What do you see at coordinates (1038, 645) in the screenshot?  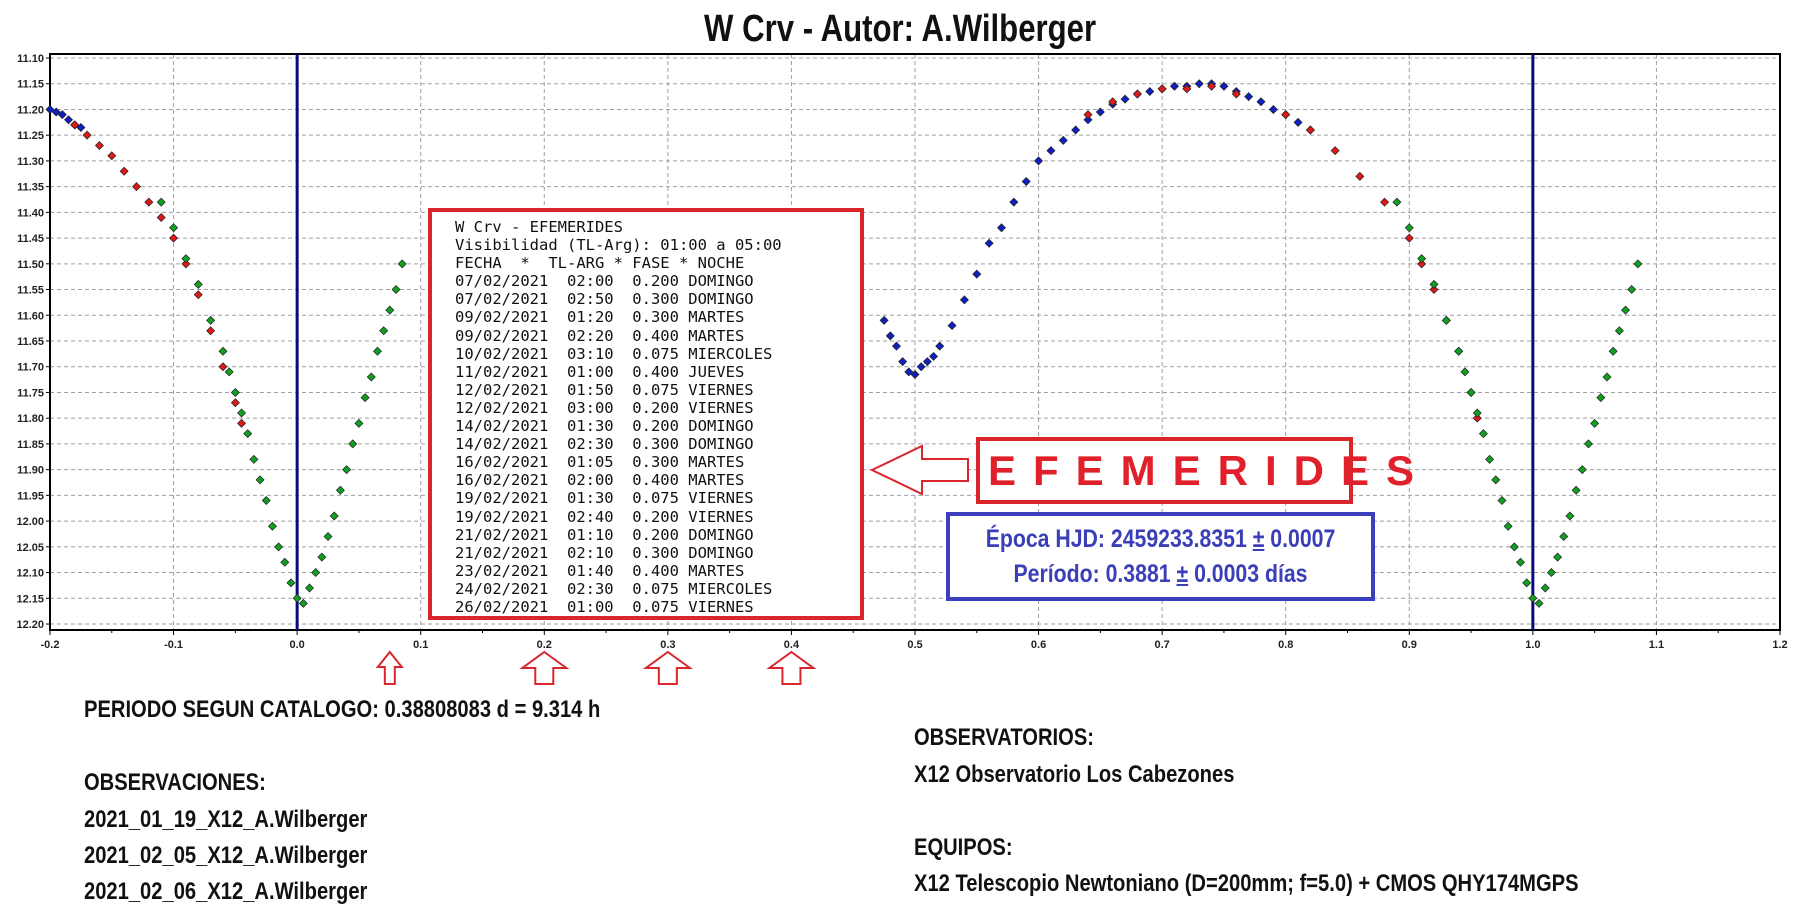 I see `x-tick-label: 0.6` at bounding box center [1038, 645].